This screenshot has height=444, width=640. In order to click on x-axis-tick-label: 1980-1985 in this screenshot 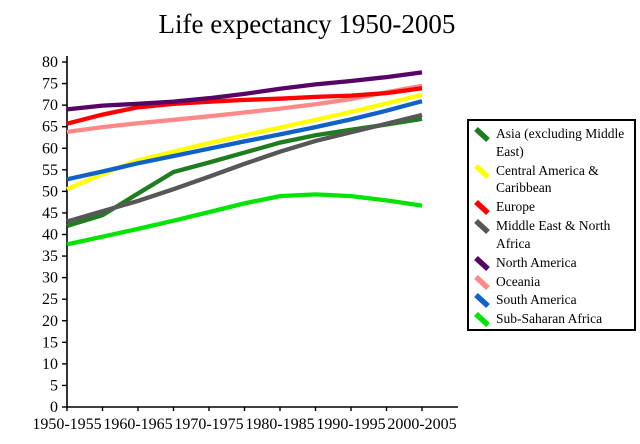, I will do `click(279, 424)`.